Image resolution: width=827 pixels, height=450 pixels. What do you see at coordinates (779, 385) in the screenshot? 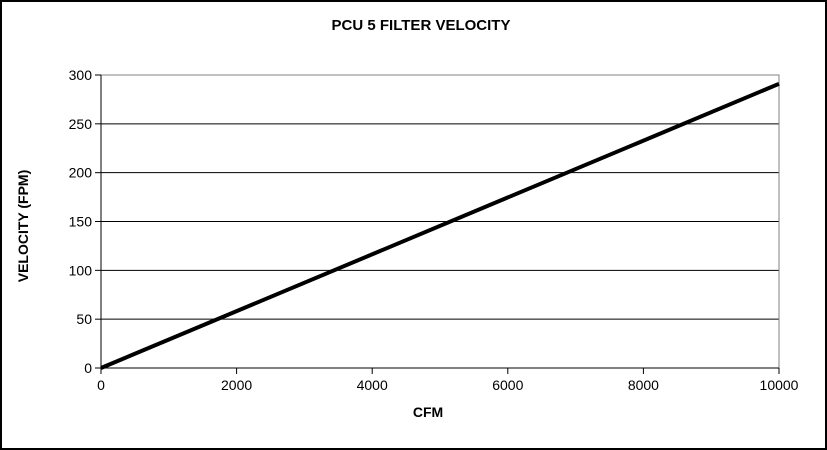
I see `x-tick-label: 10000` at bounding box center [779, 385].